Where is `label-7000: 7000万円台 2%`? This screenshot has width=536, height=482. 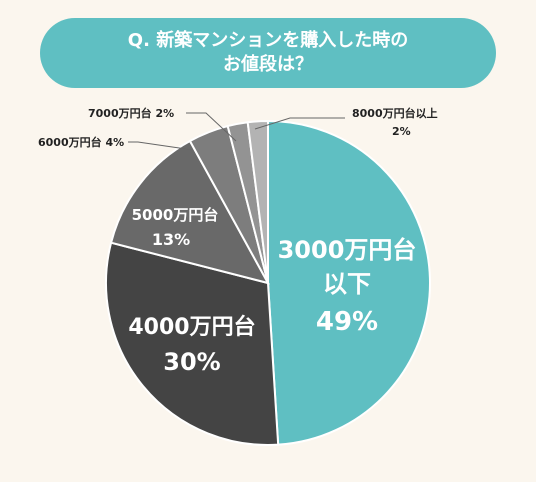 label-7000: 7000万円台 2% is located at coordinates (131, 113).